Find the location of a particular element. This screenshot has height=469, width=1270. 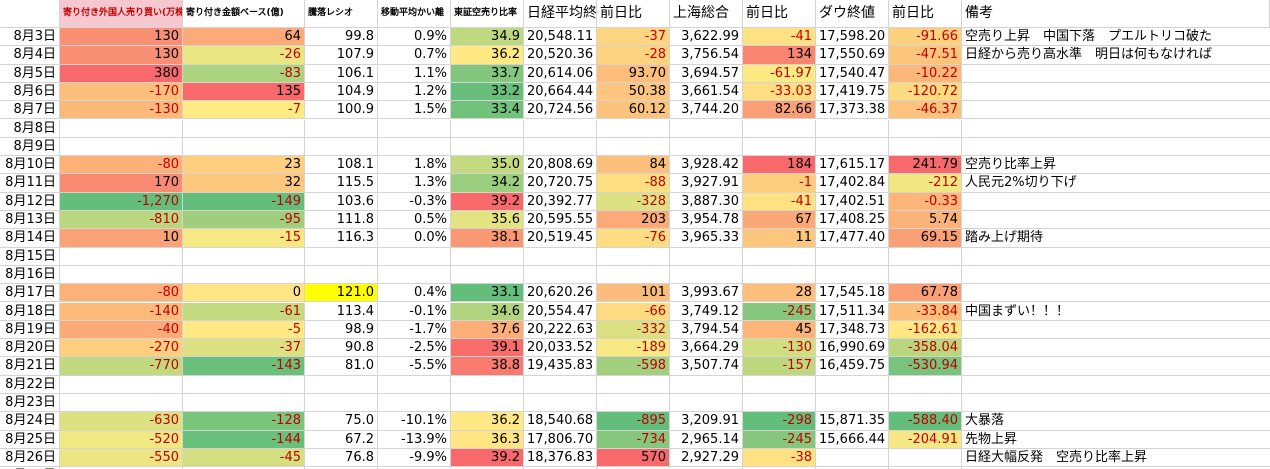

cell: -26 is located at coordinates (244, 55).